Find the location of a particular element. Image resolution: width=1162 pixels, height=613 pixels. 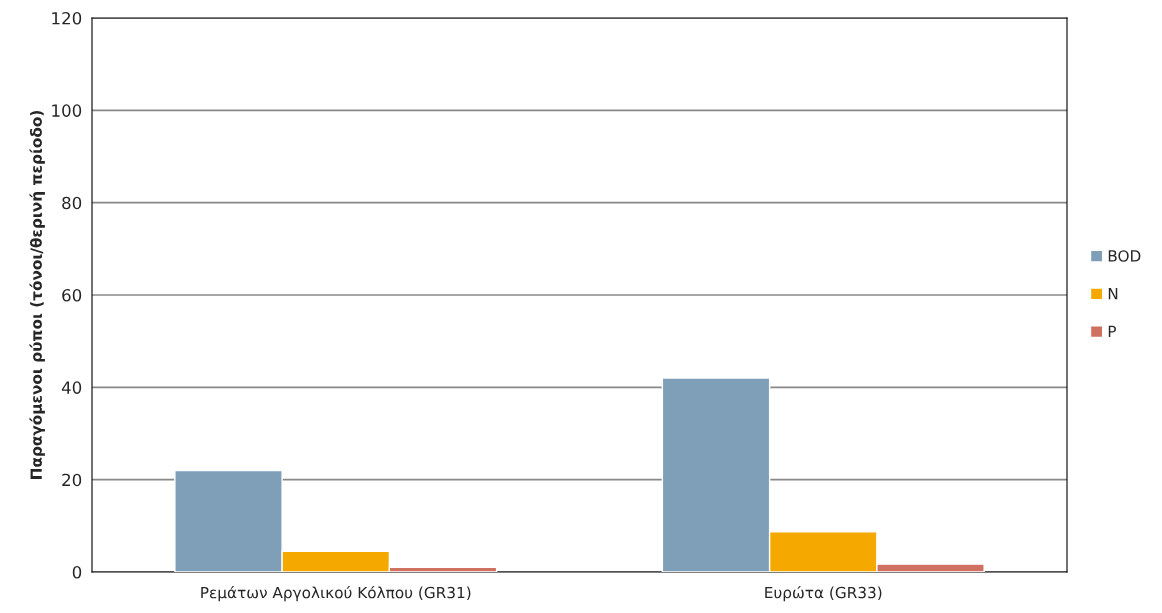

y-tick-label: 120 is located at coordinates (67, 18).